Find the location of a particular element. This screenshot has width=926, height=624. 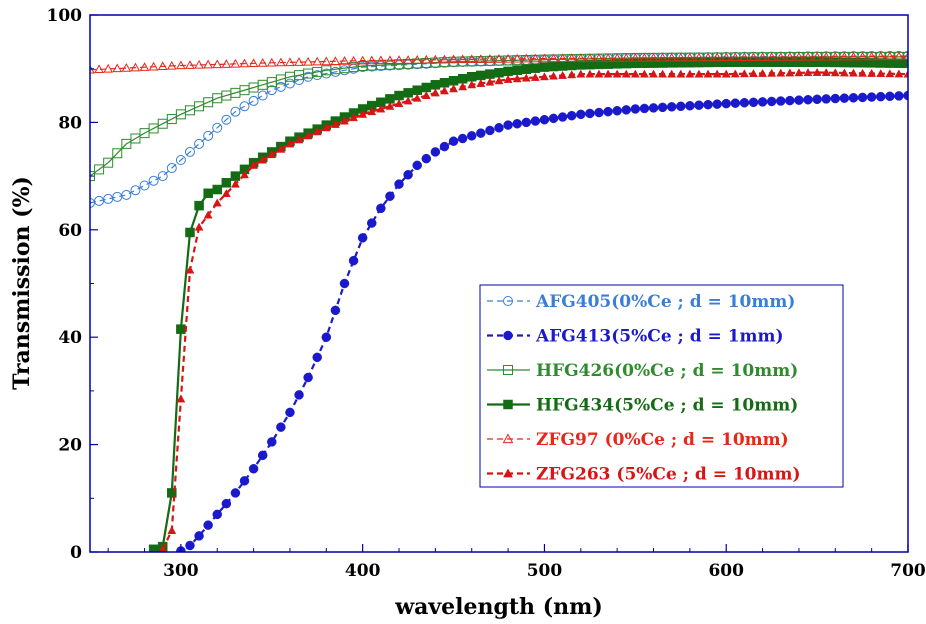

legend-entry: HFG426(0%Ce ; d = 10mm) is located at coordinates (642, 371).